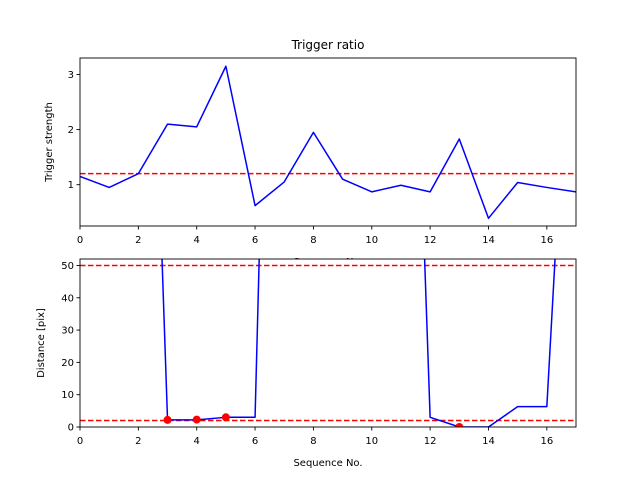 This screenshot has width=640, height=480. Describe the element at coordinates (41, 343) in the screenshot. I see `y-axis-label: Distance [pix]` at that location.